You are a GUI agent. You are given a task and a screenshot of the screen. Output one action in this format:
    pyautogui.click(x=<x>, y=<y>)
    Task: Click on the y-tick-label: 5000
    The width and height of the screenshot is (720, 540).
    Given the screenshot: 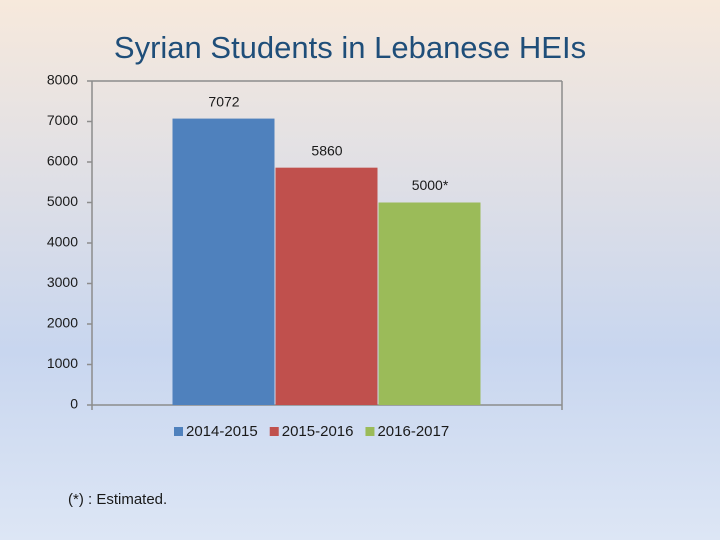 What is the action you would take?
    pyautogui.click(x=62, y=201)
    